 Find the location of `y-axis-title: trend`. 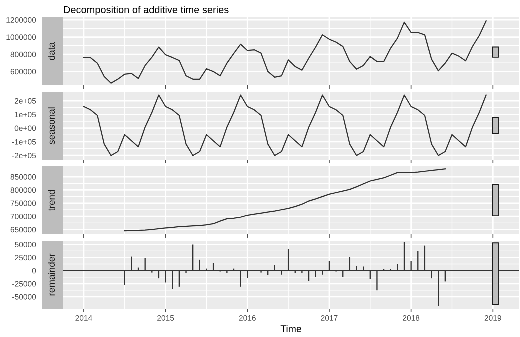

y-axis-title: trend is located at coordinates (52, 201).